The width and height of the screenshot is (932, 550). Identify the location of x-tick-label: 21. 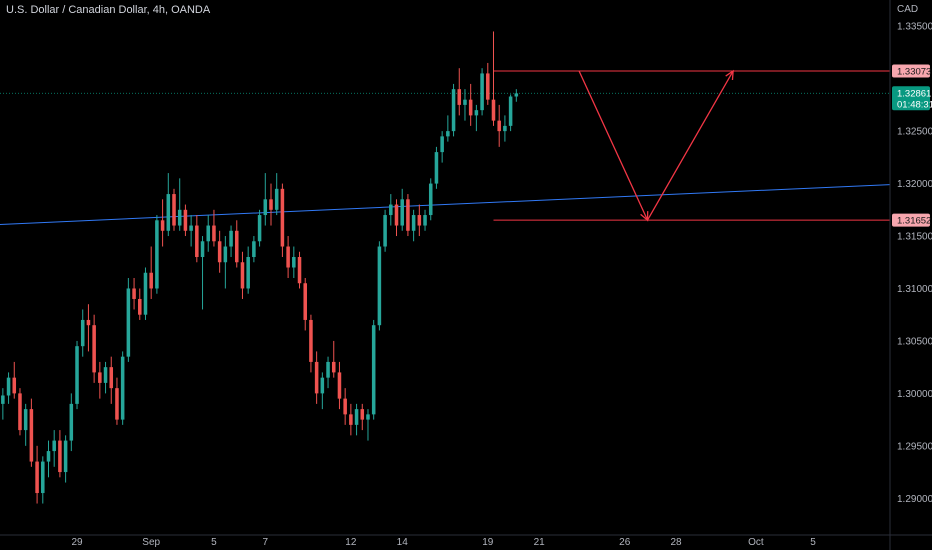
(540, 542).